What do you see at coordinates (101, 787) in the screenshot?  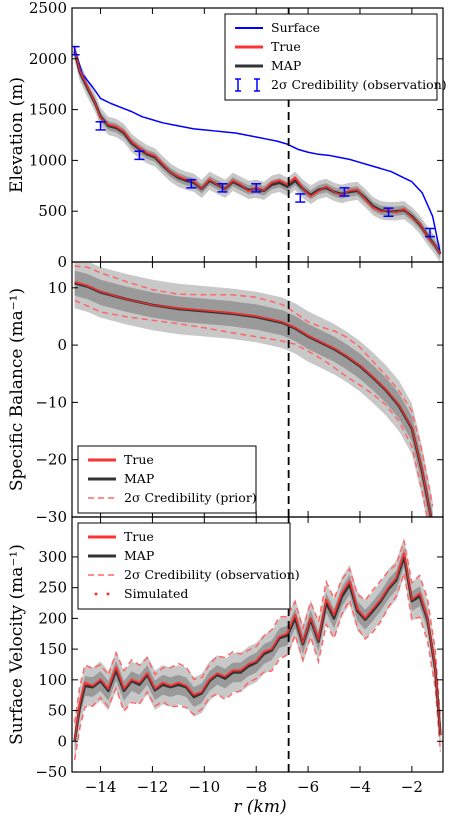 I see `x-tick-label: −14` at bounding box center [101, 787].